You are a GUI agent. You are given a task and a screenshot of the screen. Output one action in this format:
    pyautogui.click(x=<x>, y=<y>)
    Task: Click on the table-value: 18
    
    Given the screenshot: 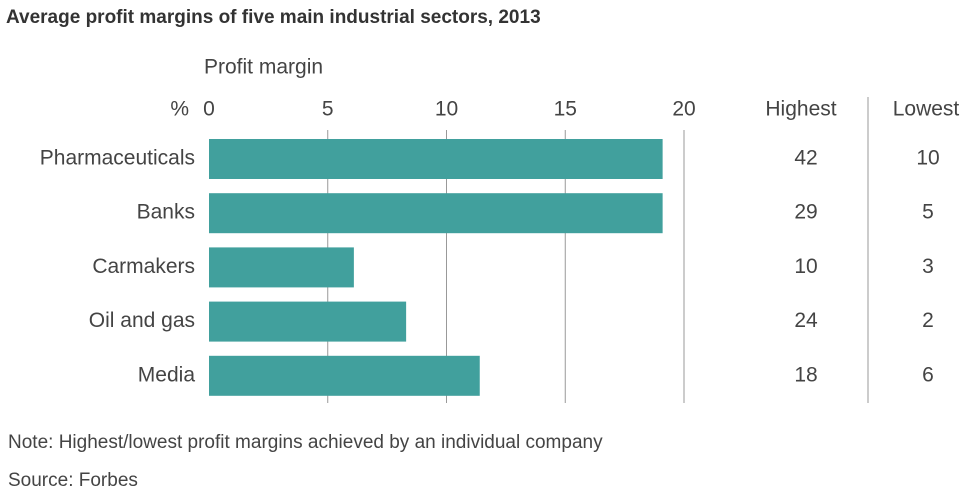 What is the action you would take?
    pyautogui.click(x=805, y=374)
    